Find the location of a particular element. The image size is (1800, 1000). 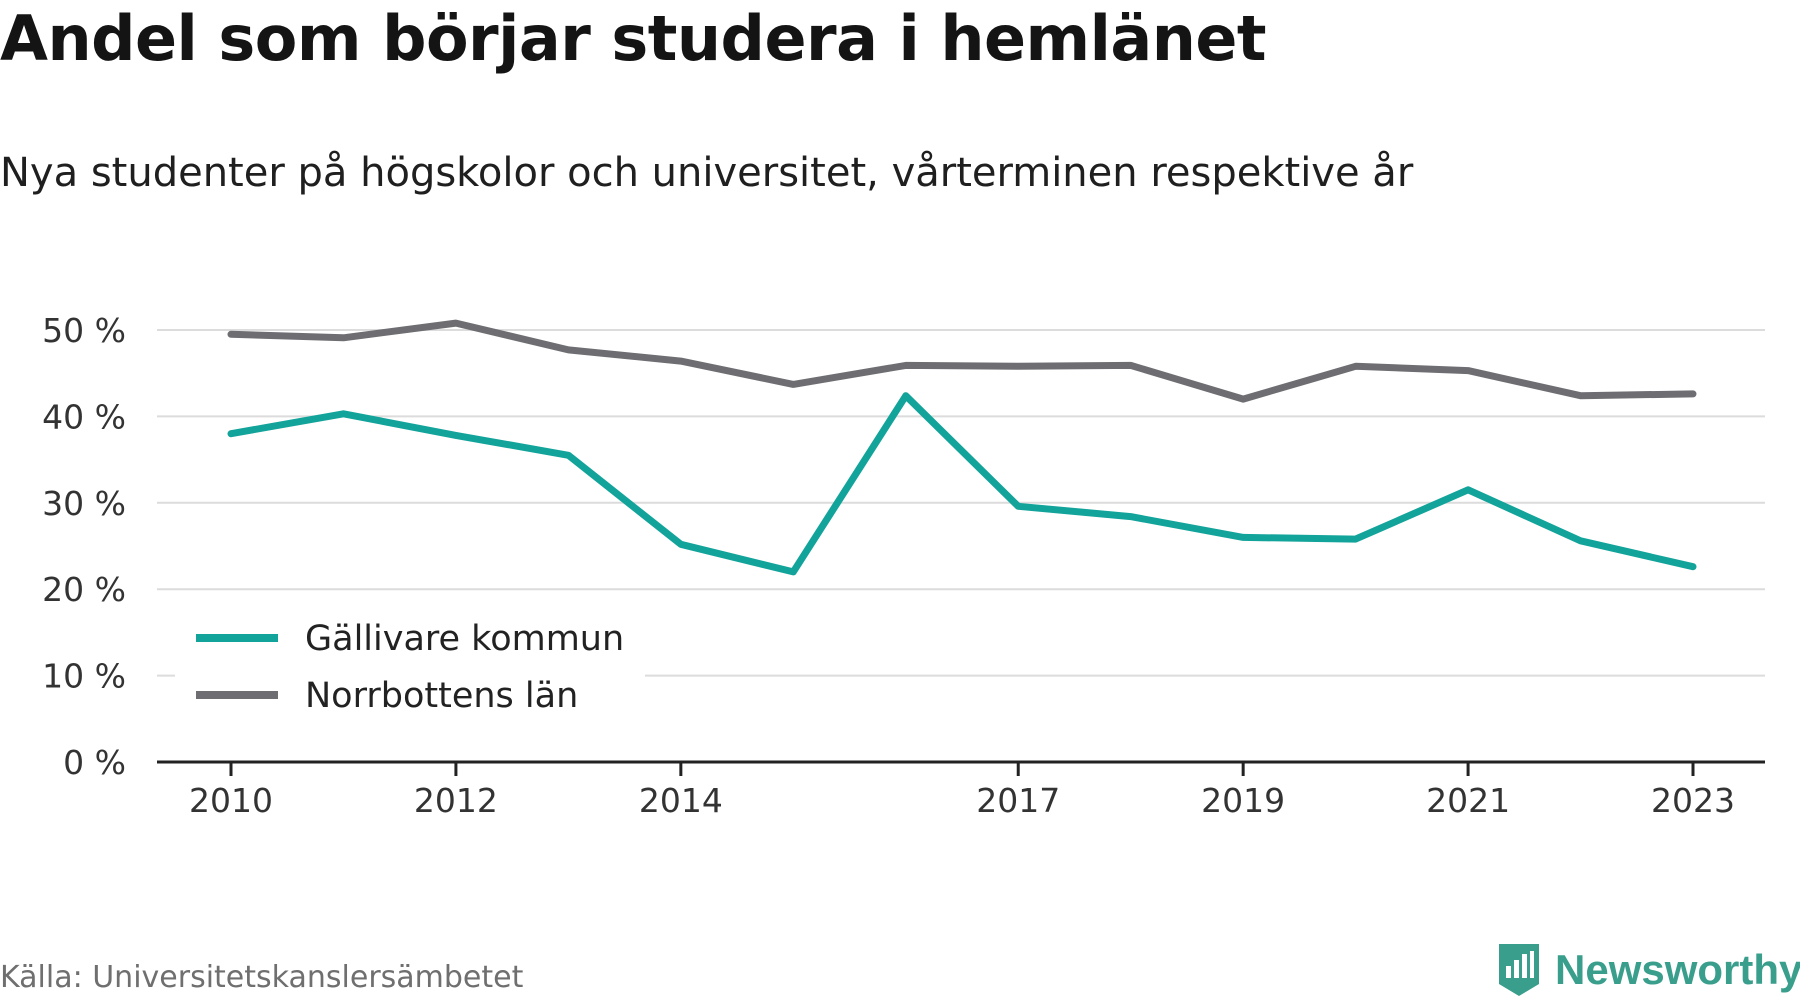

legend: Gällivare kommun Norrbottens län is located at coordinates (410, 664).